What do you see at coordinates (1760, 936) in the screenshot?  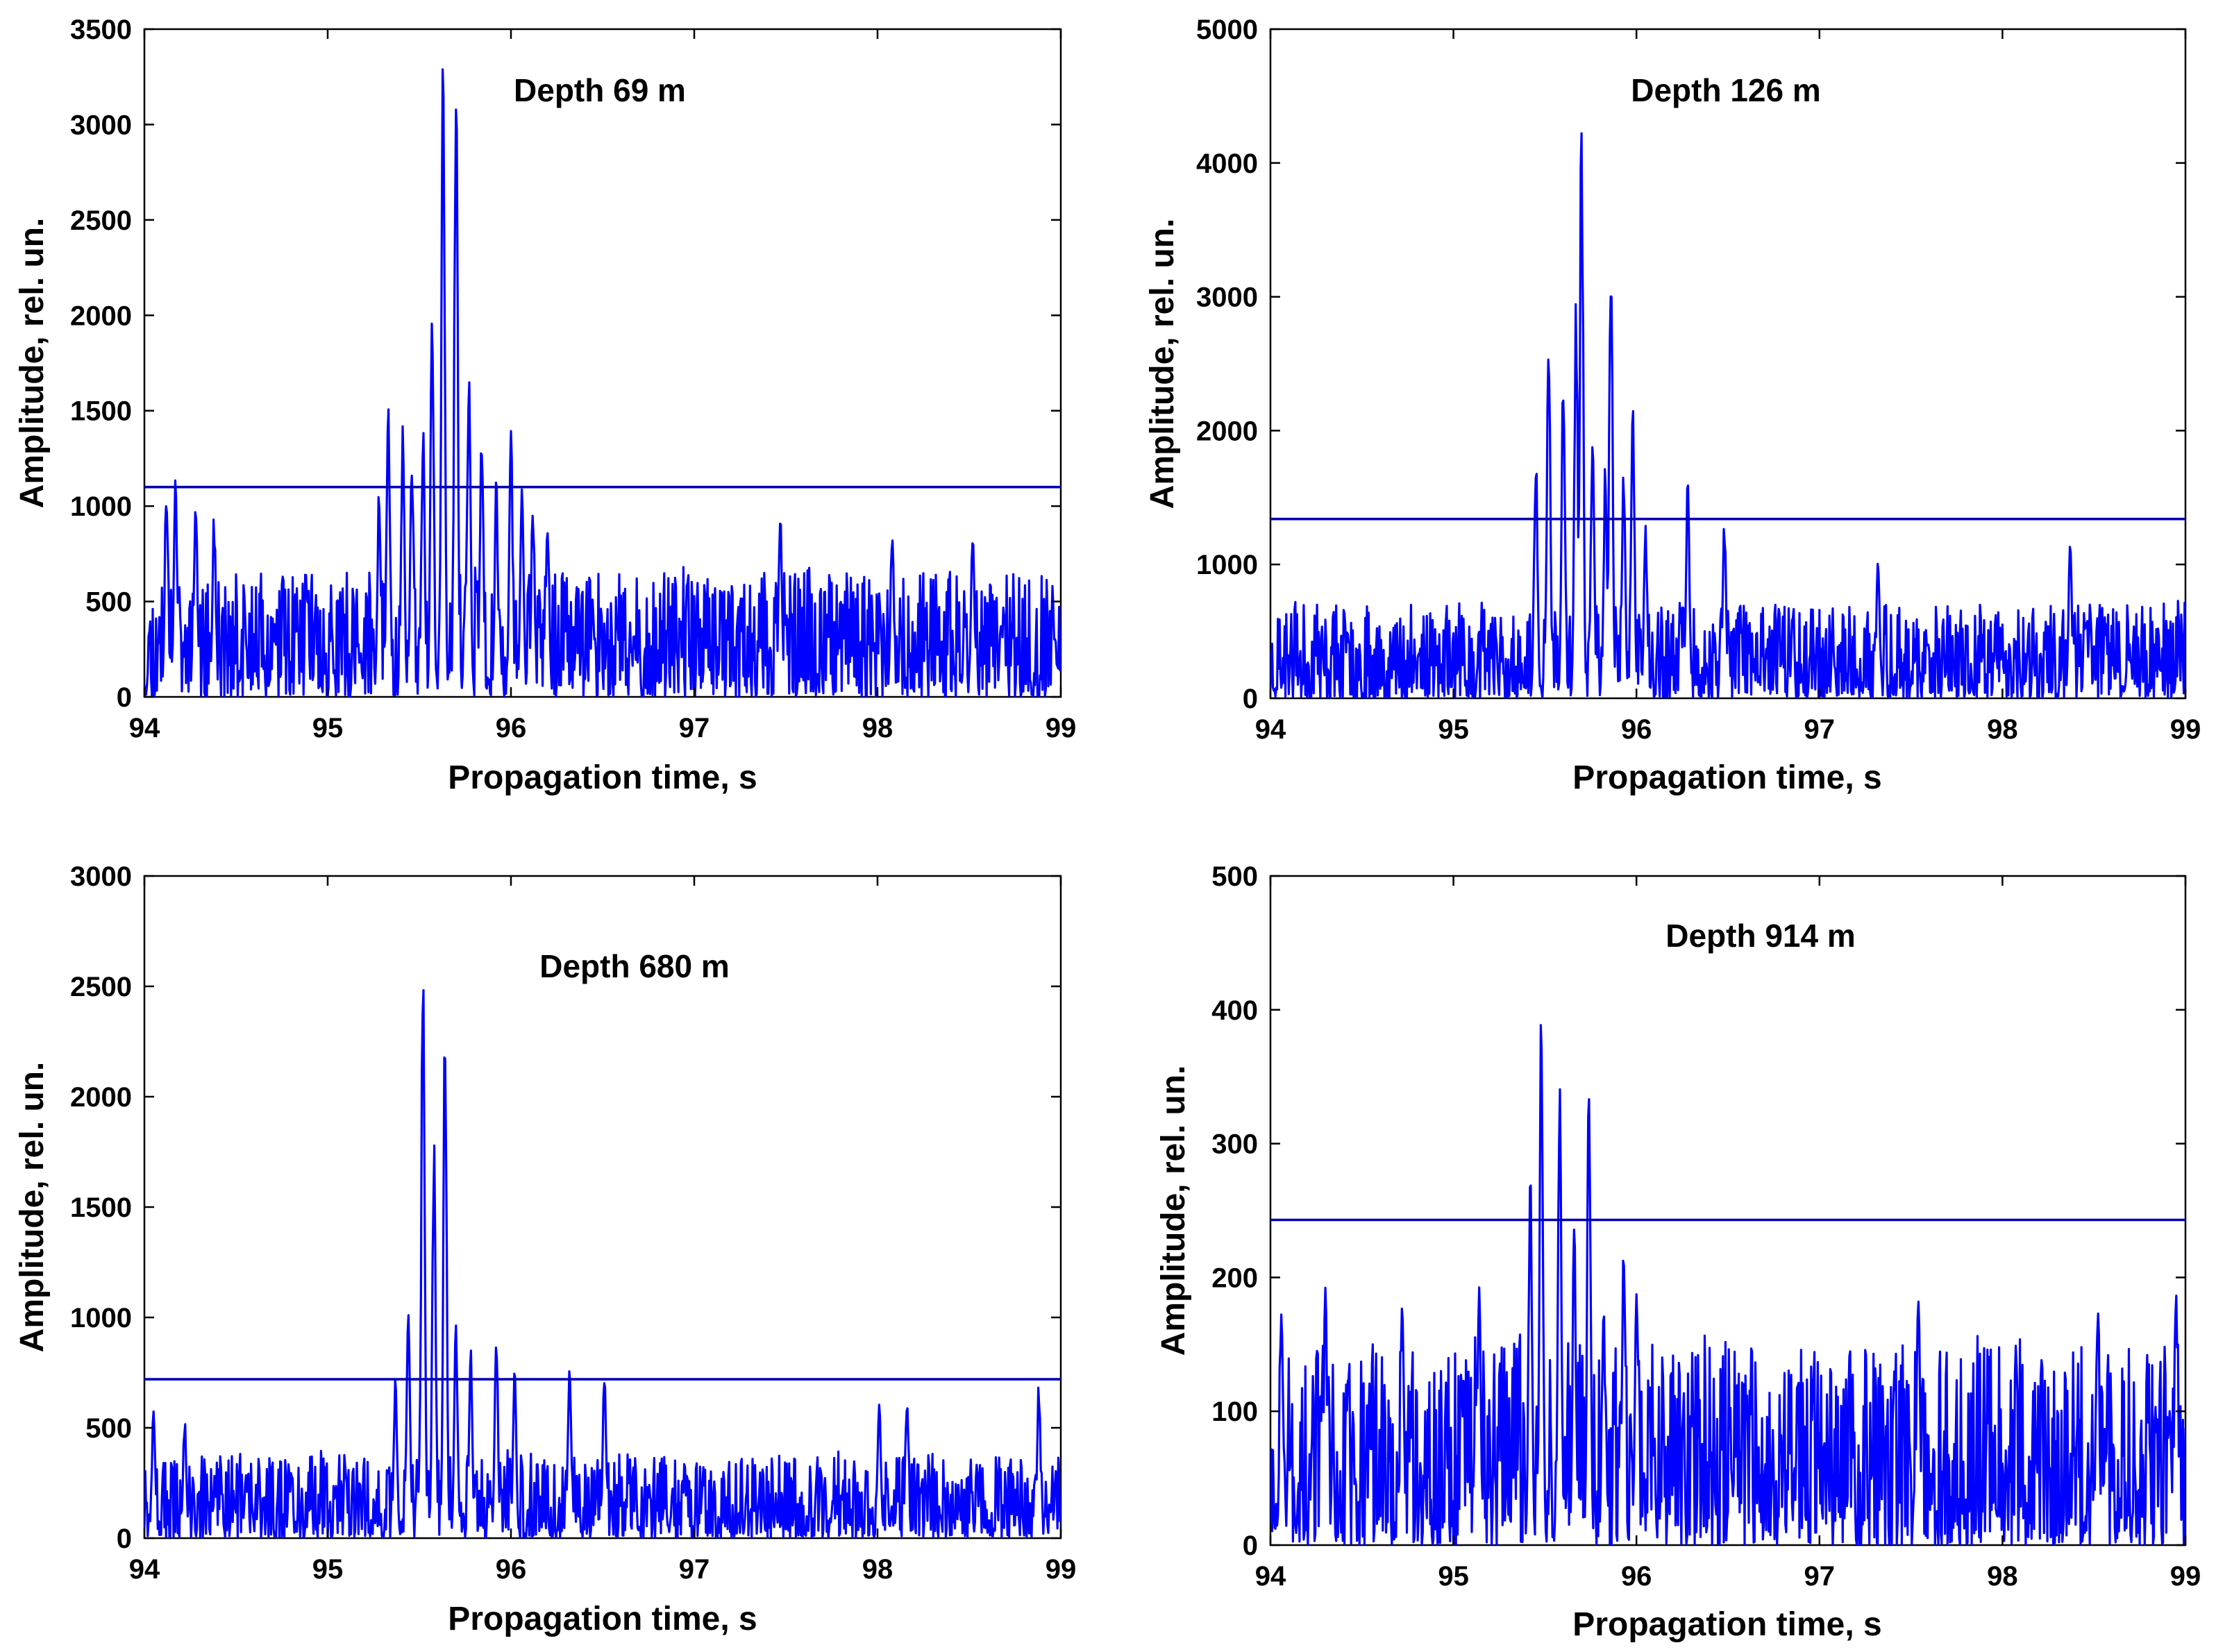 I see `panel-title: Depth 914 m` at bounding box center [1760, 936].